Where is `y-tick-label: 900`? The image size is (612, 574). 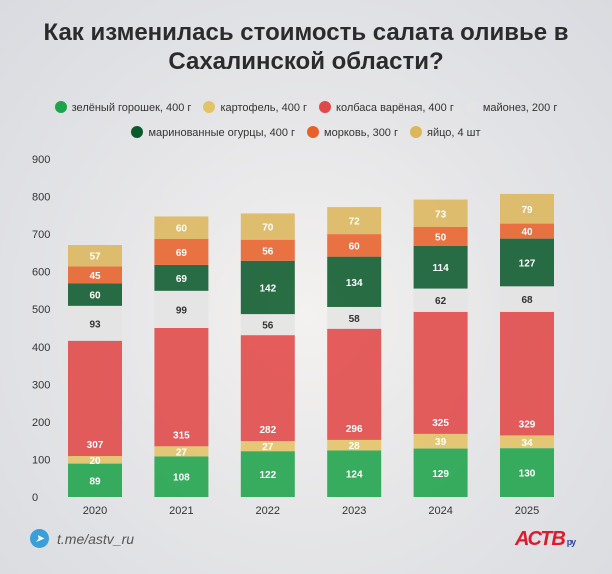 y-tick-label: 900 is located at coordinates (41, 160).